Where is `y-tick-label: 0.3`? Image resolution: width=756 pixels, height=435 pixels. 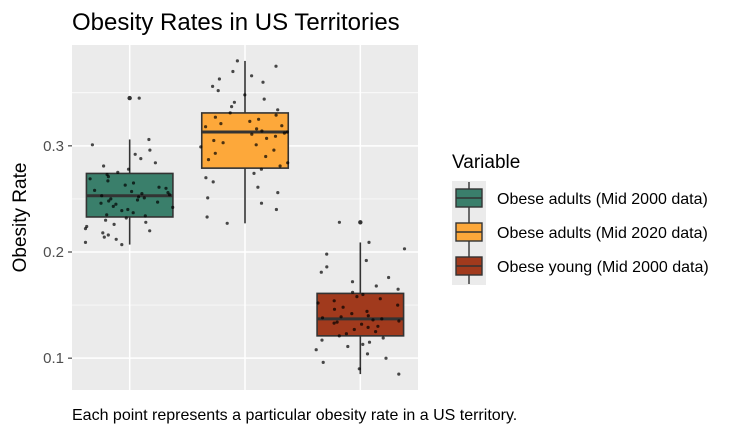
y-tick-label: 0.3 is located at coordinates (53, 146).